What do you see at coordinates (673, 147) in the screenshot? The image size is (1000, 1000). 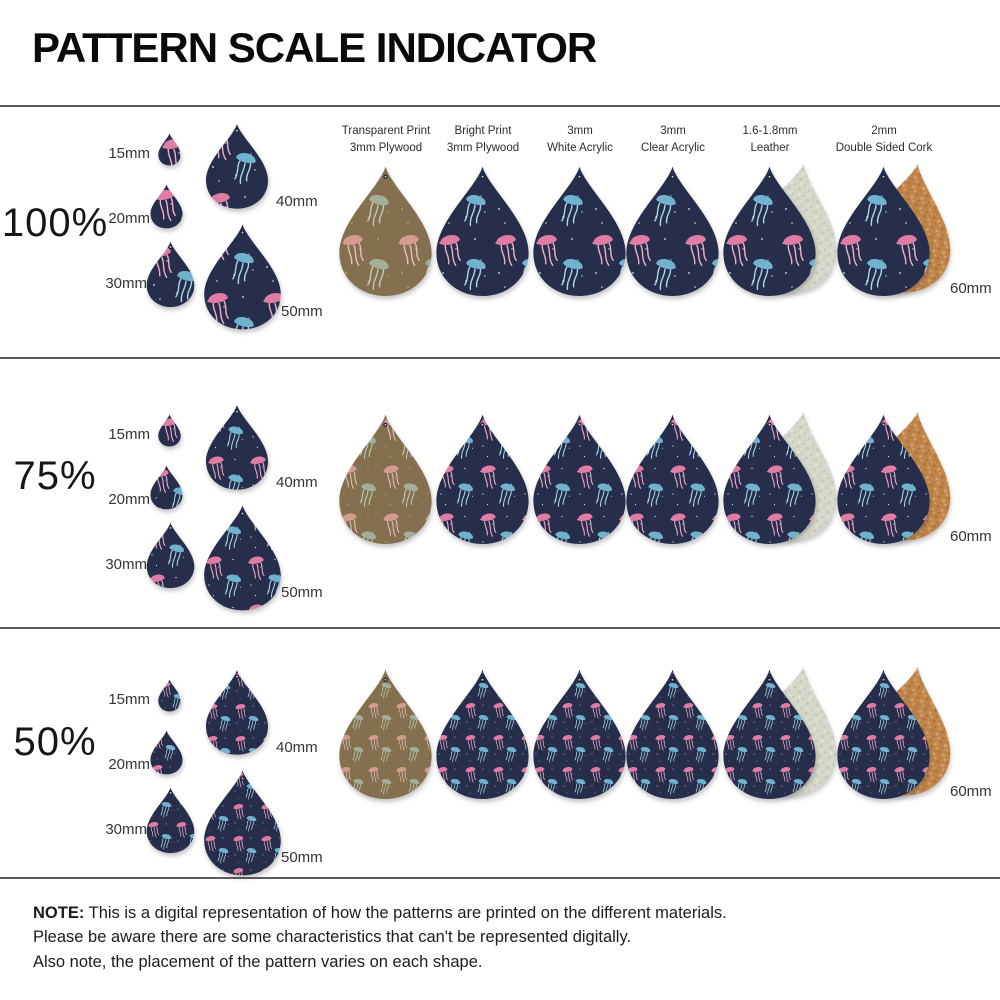 I see `material-thickness: Clear Acrylic` at bounding box center [673, 147].